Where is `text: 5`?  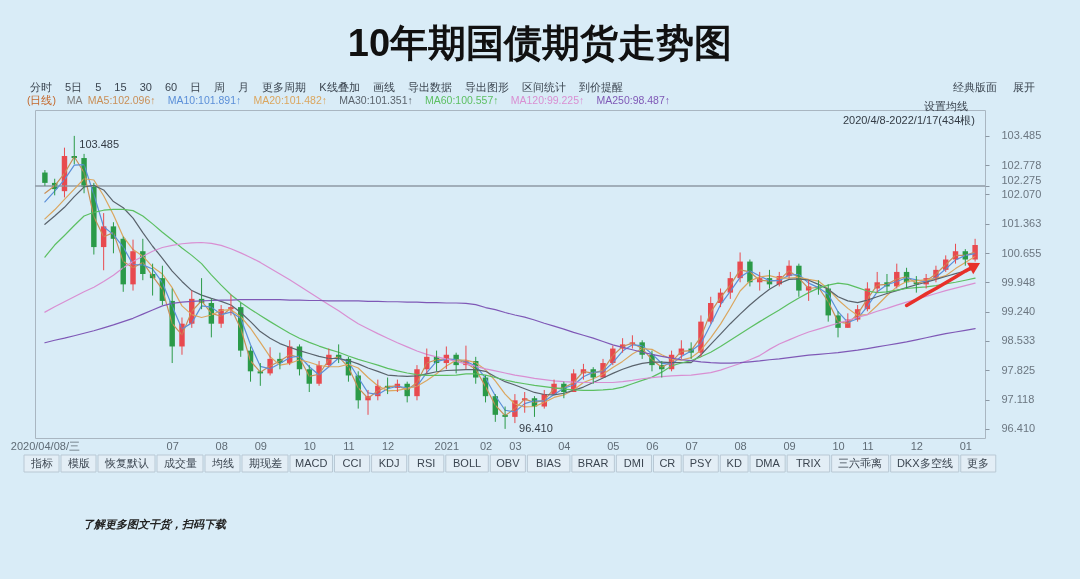 text: 5 is located at coordinates (98, 87).